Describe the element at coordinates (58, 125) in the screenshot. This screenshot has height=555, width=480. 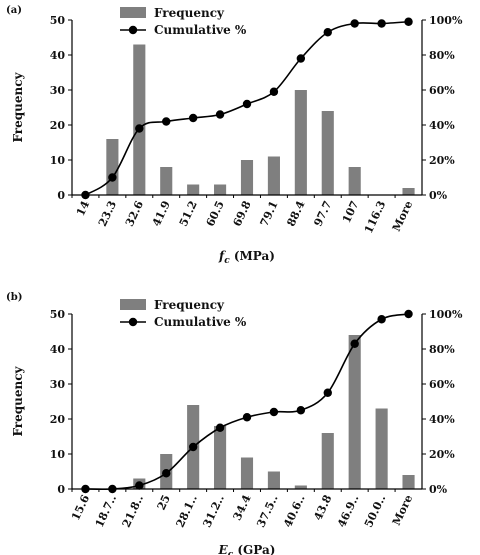
I see `y-tick-label: 20` at that location.